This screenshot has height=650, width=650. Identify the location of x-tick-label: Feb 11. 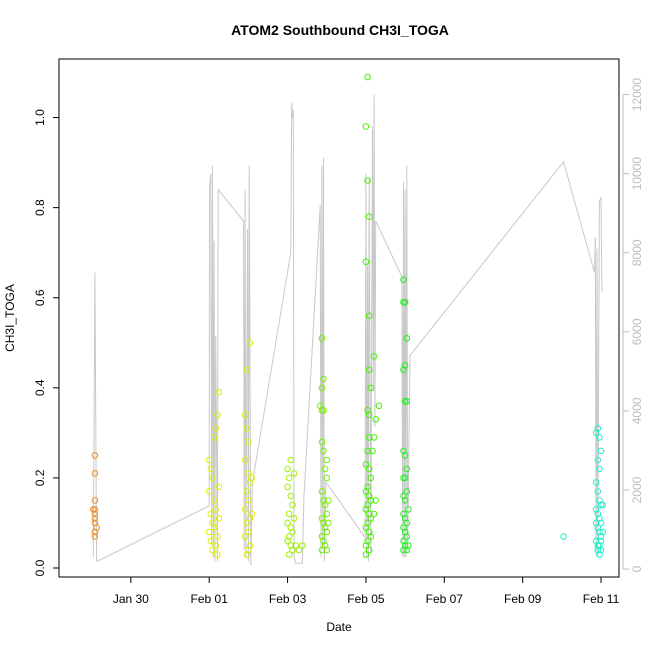
(601, 599).